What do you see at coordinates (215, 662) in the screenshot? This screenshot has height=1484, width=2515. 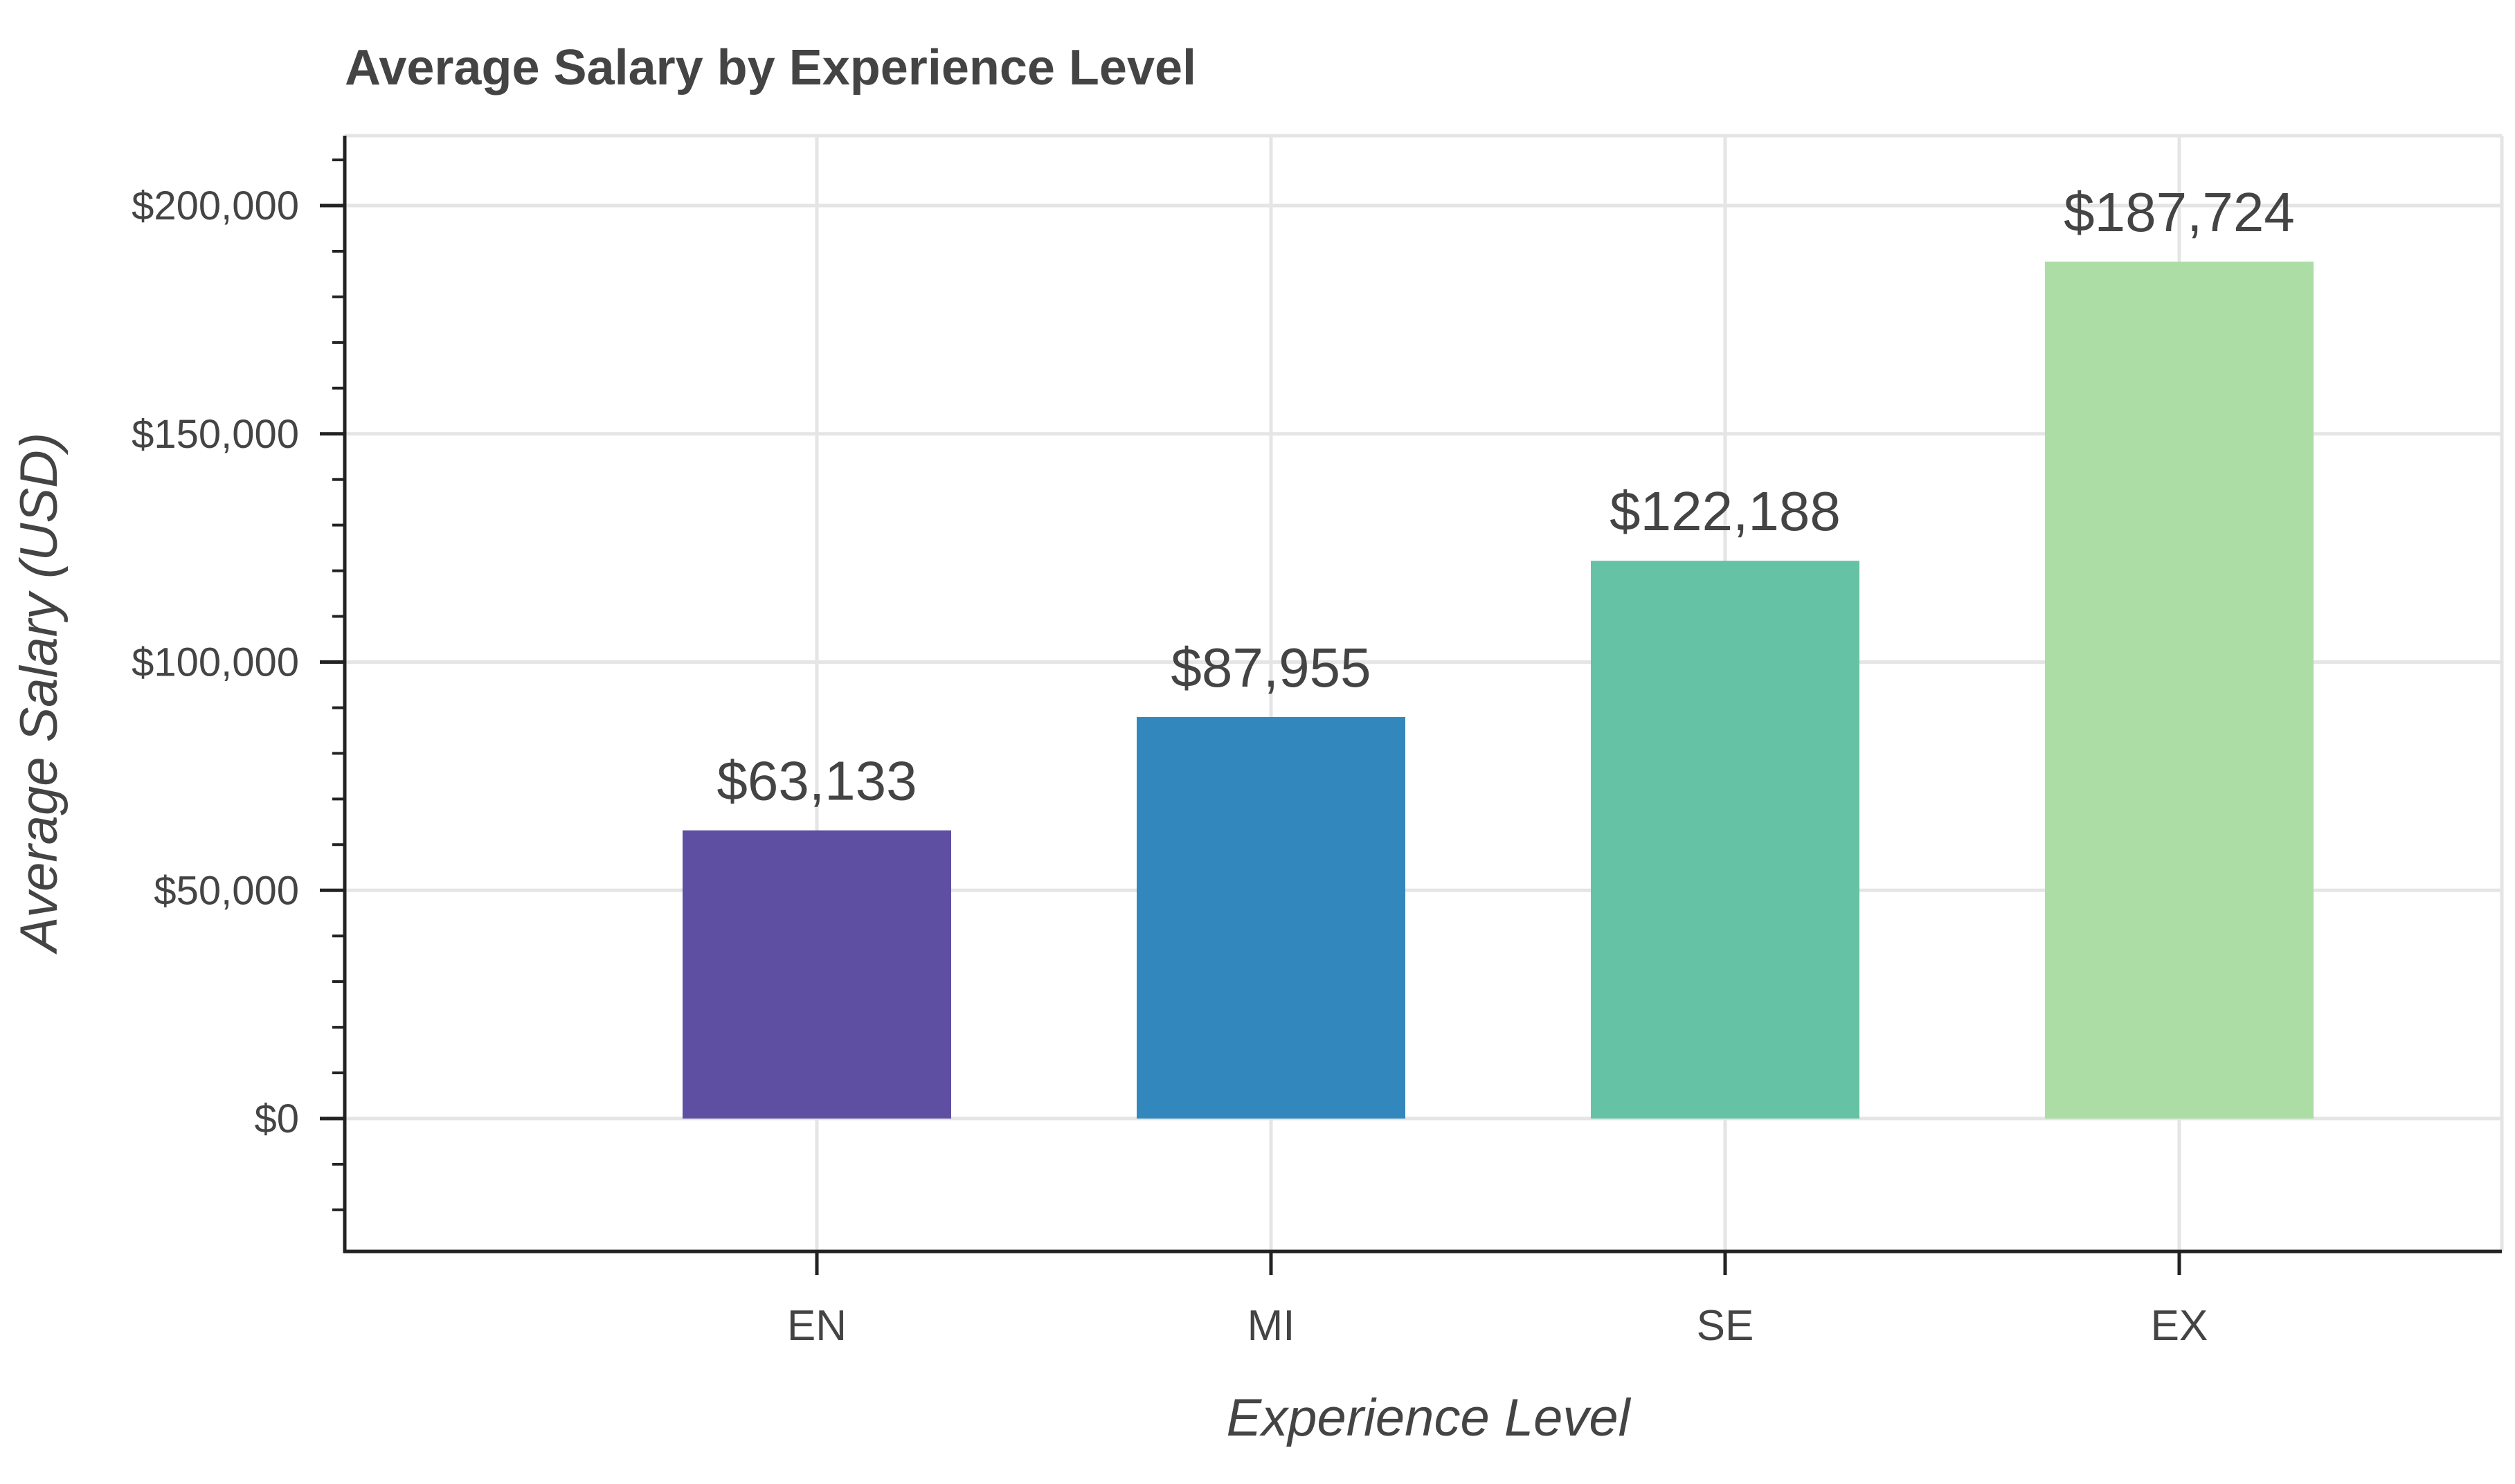 I see `y-tick-label: $100,000` at bounding box center [215, 662].